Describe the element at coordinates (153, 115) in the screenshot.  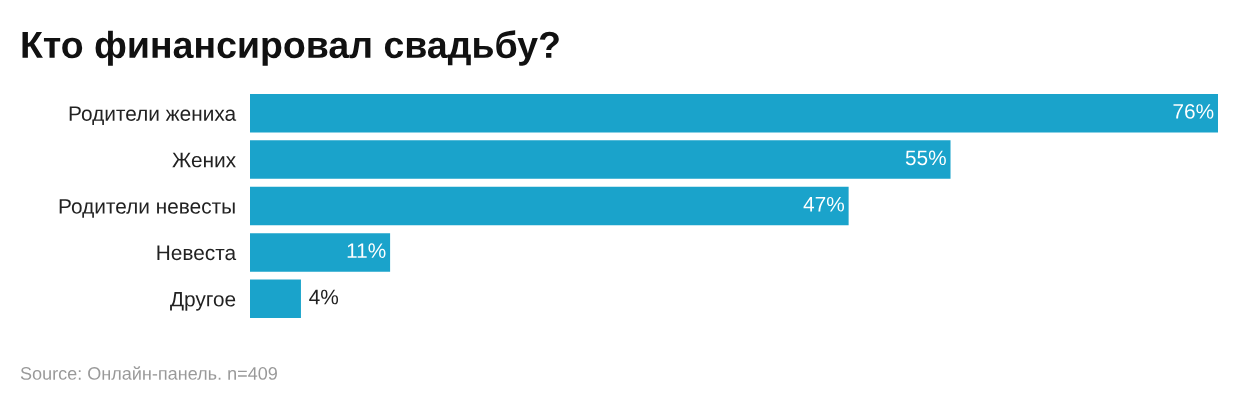
I see `y-tick-label: Родители жениха` at that location.